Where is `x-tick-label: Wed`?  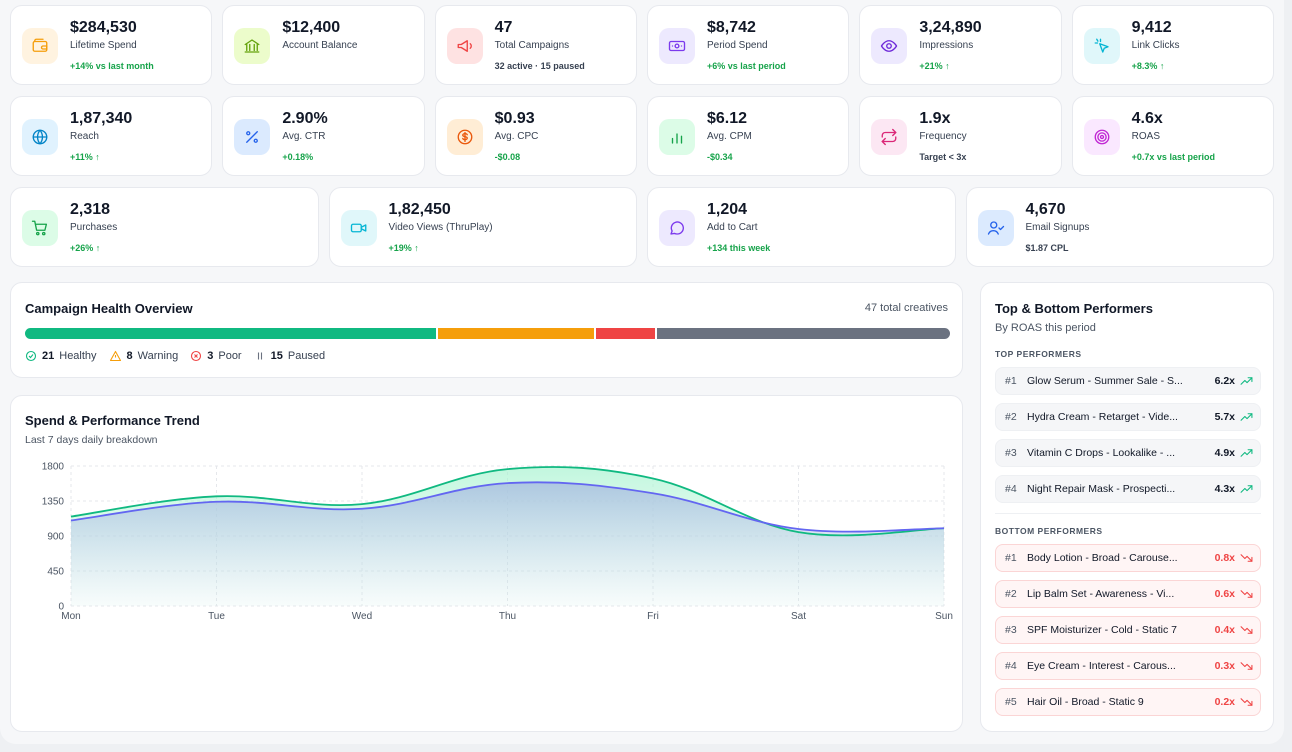 x-tick-label: Wed is located at coordinates (362, 616).